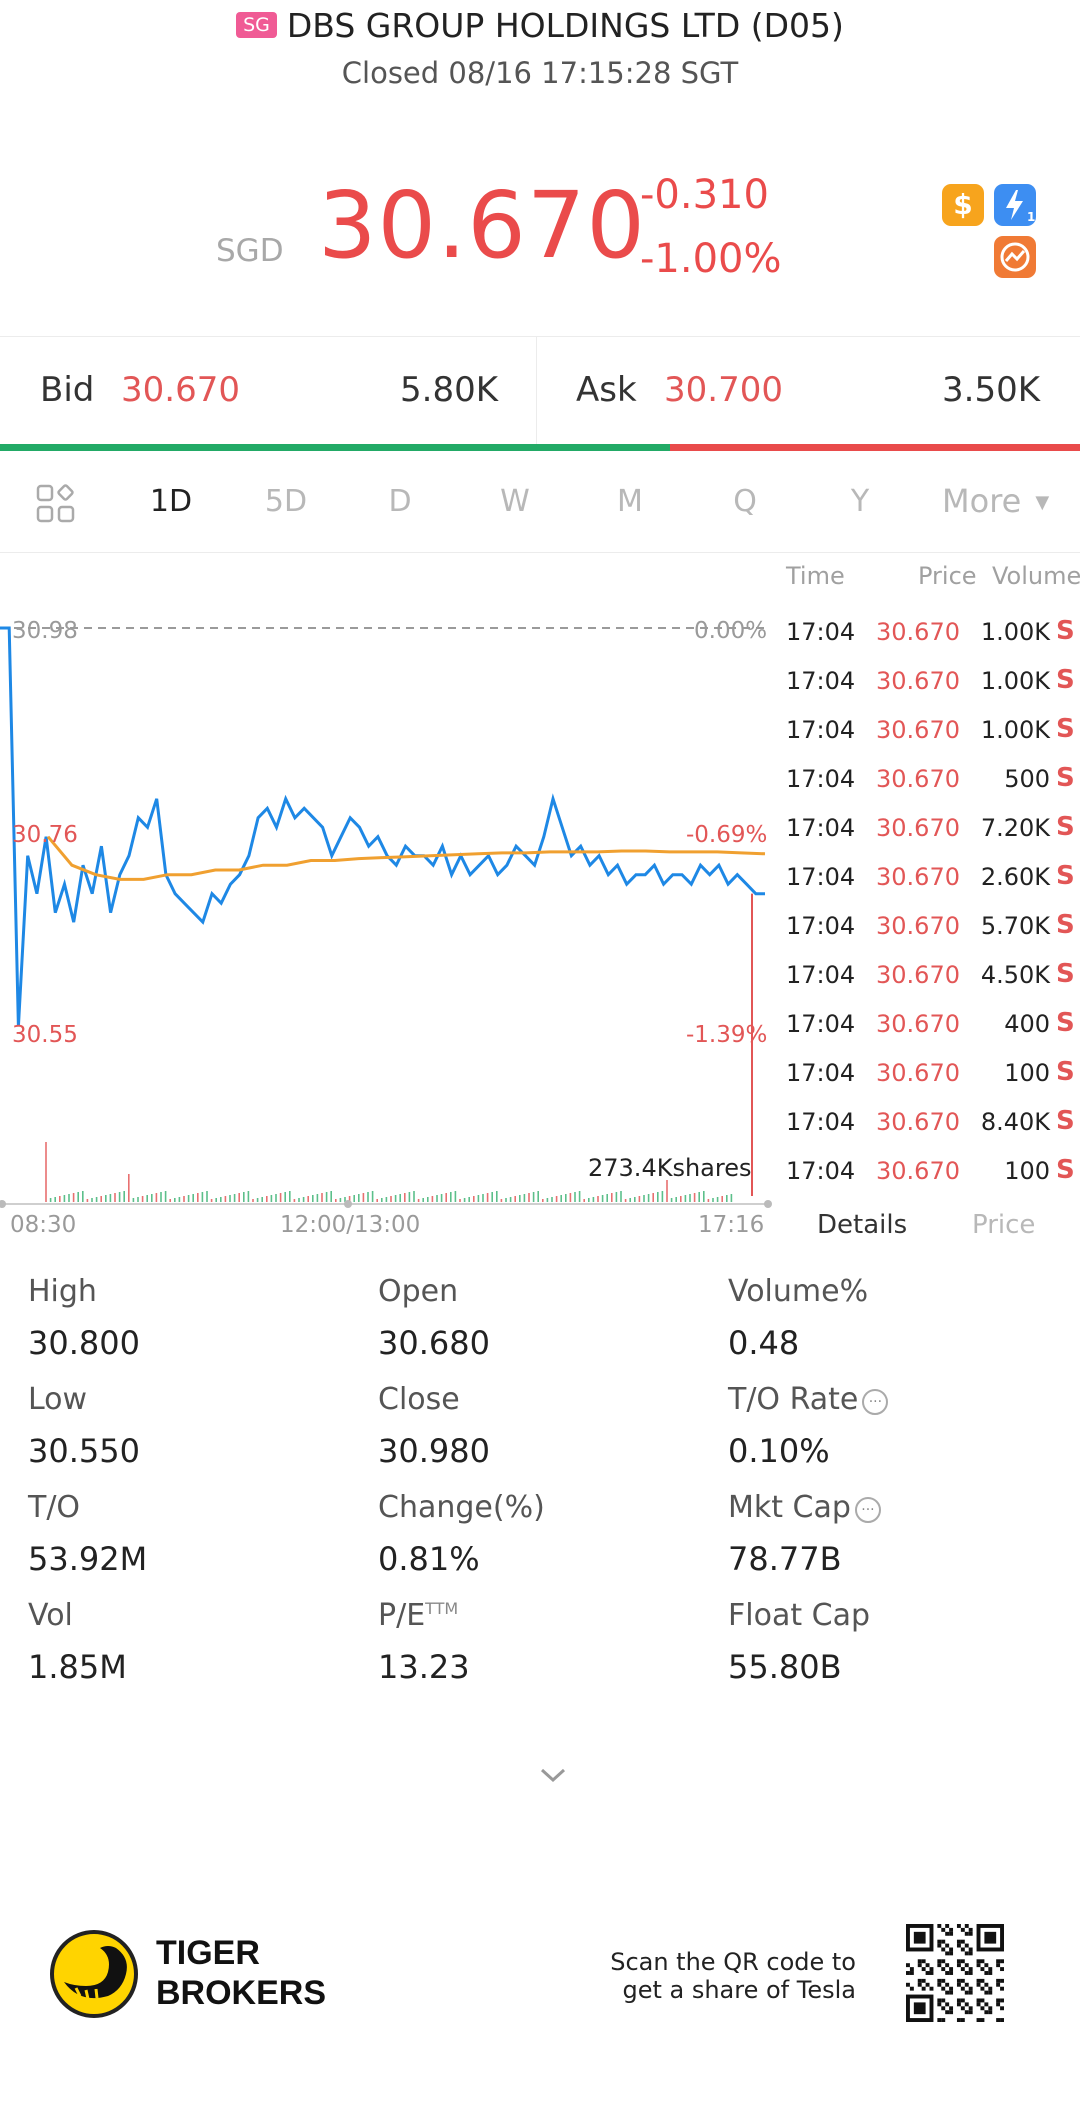 Image resolution: width=1080 pixels, height=2126 pixels. What do you see at coordinates (406, 858) in the screenshot?
I see `average-price-line` at bounding box center [406, 858].